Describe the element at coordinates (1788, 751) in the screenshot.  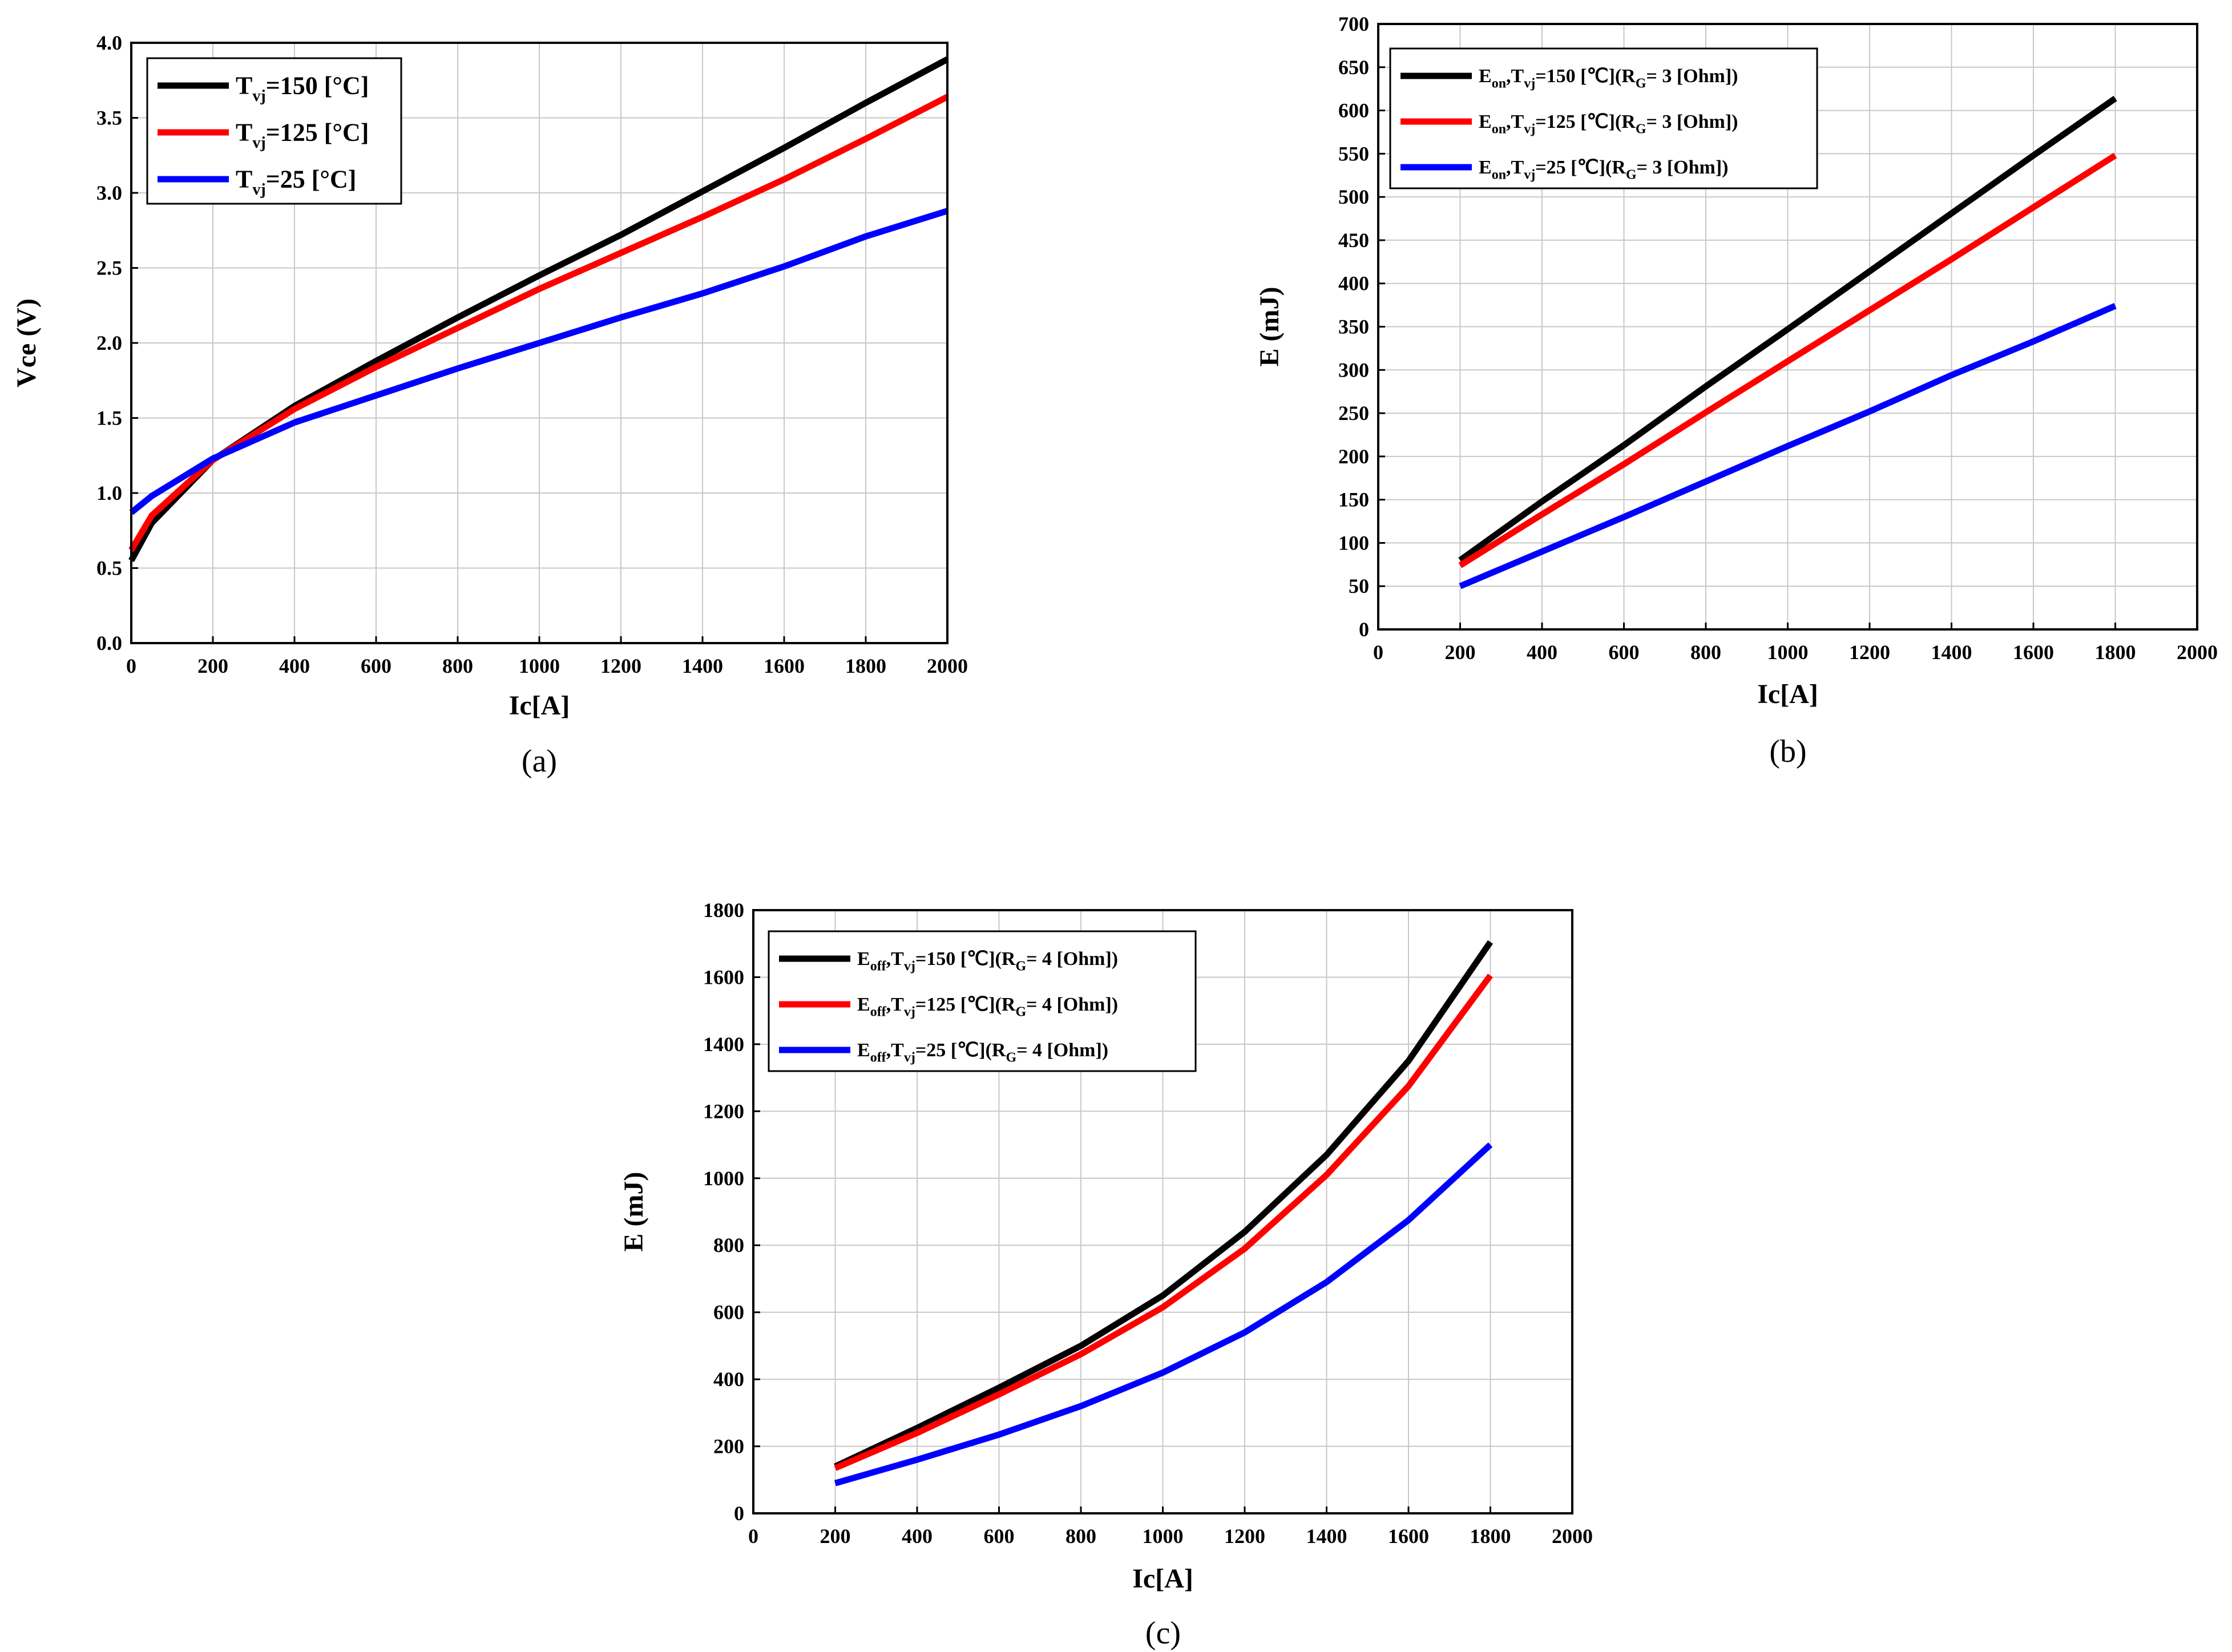
I see `chart-caption: (b)` at that location.